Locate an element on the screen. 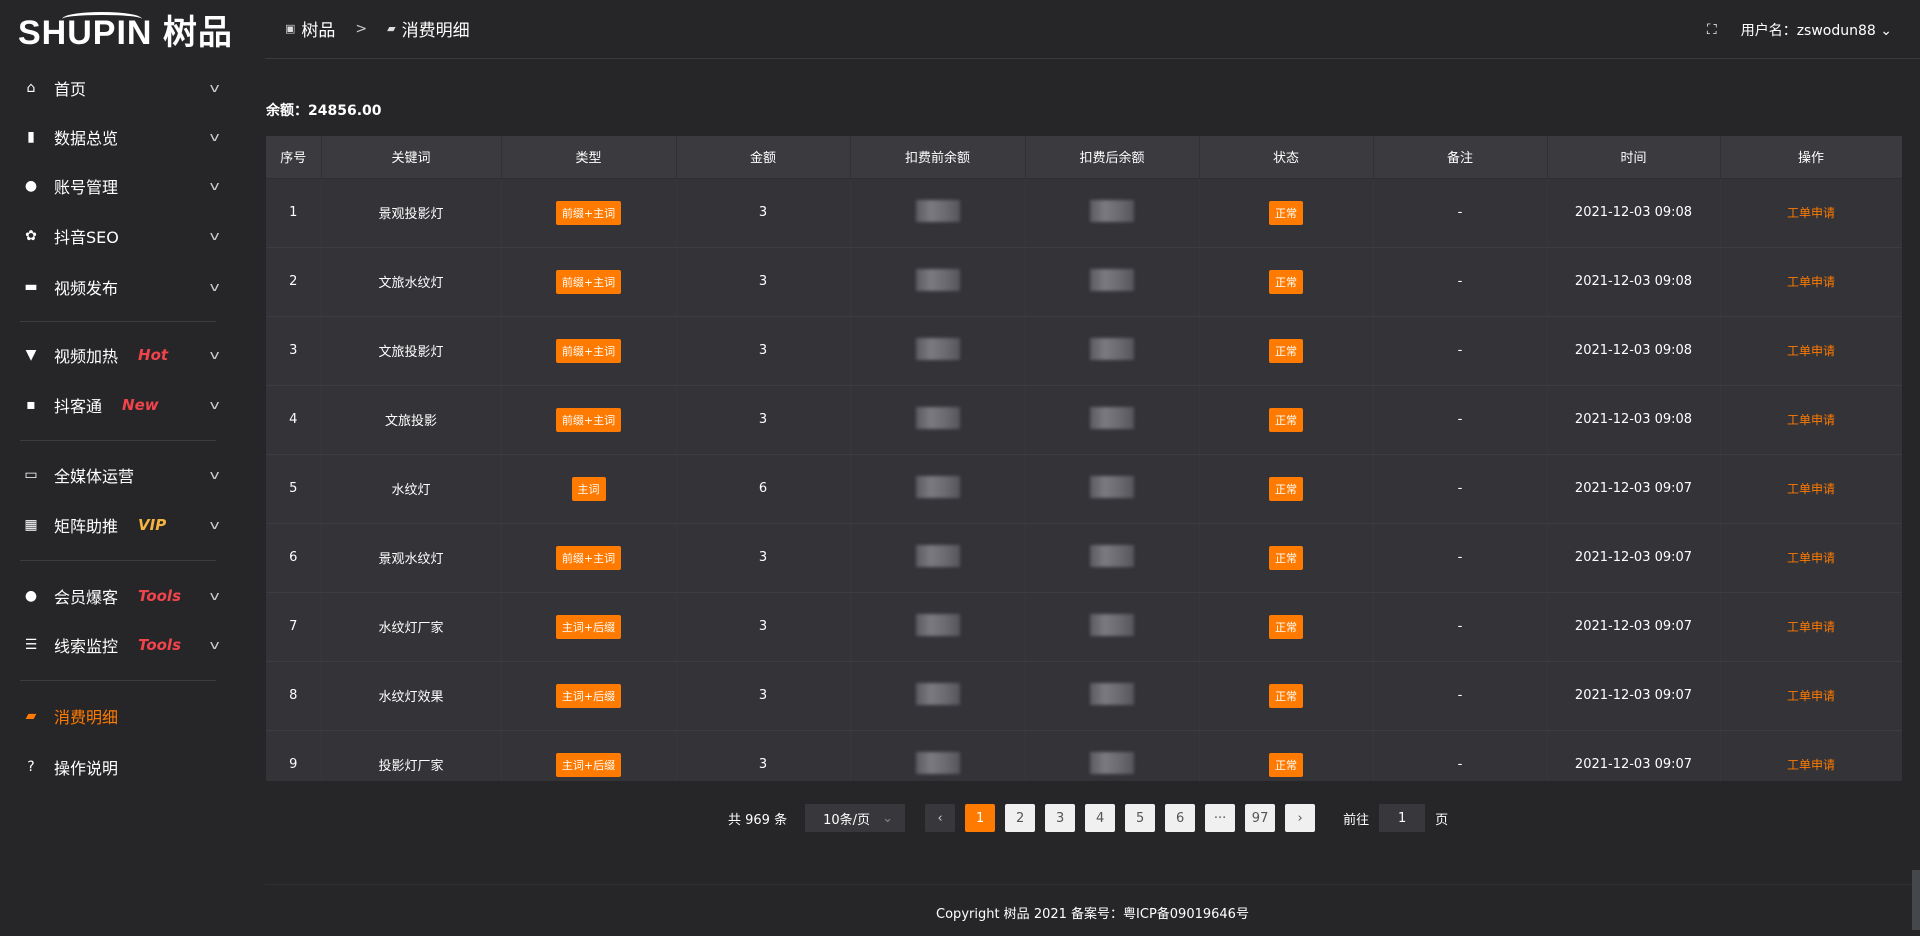 This screenshot has height=936, width=1920. breadcrumb: ▣ 树品 > ▰ 消费明细 is located at coordinates (377, 29).